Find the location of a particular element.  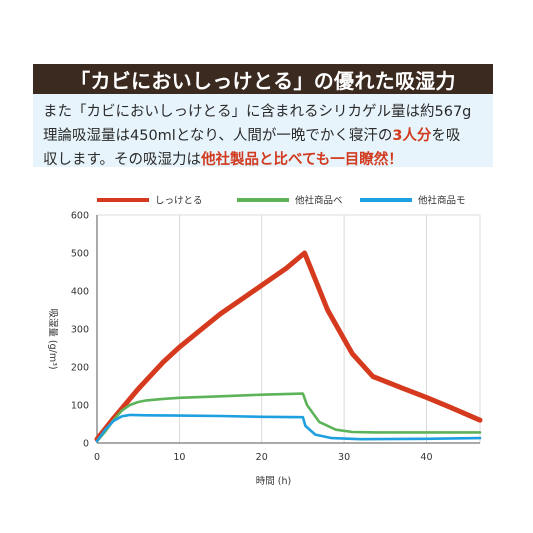

y-tick-label: 600 is located at coordinates (80, 216).